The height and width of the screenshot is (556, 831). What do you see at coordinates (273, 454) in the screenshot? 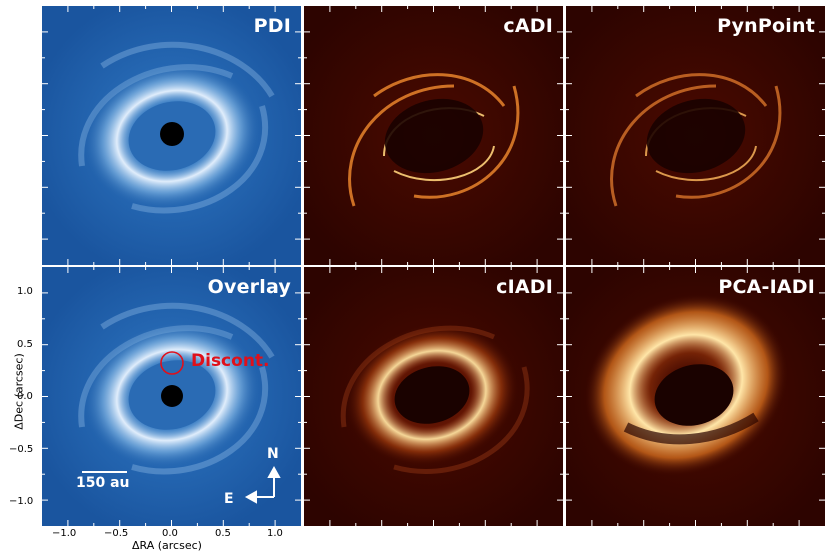
I see `north-label: N` at bounding box center [273, 454].